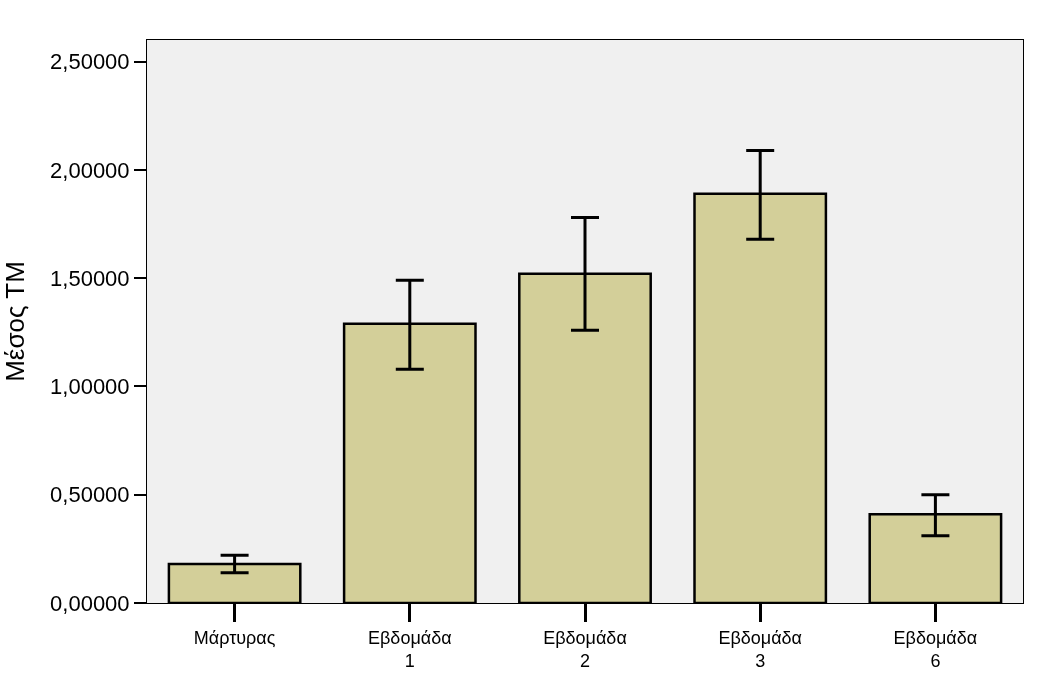 This screenshot has height=683, width=1038. I want to click on x-tick-label: Εβδομάδα 1, so click(410, 649).